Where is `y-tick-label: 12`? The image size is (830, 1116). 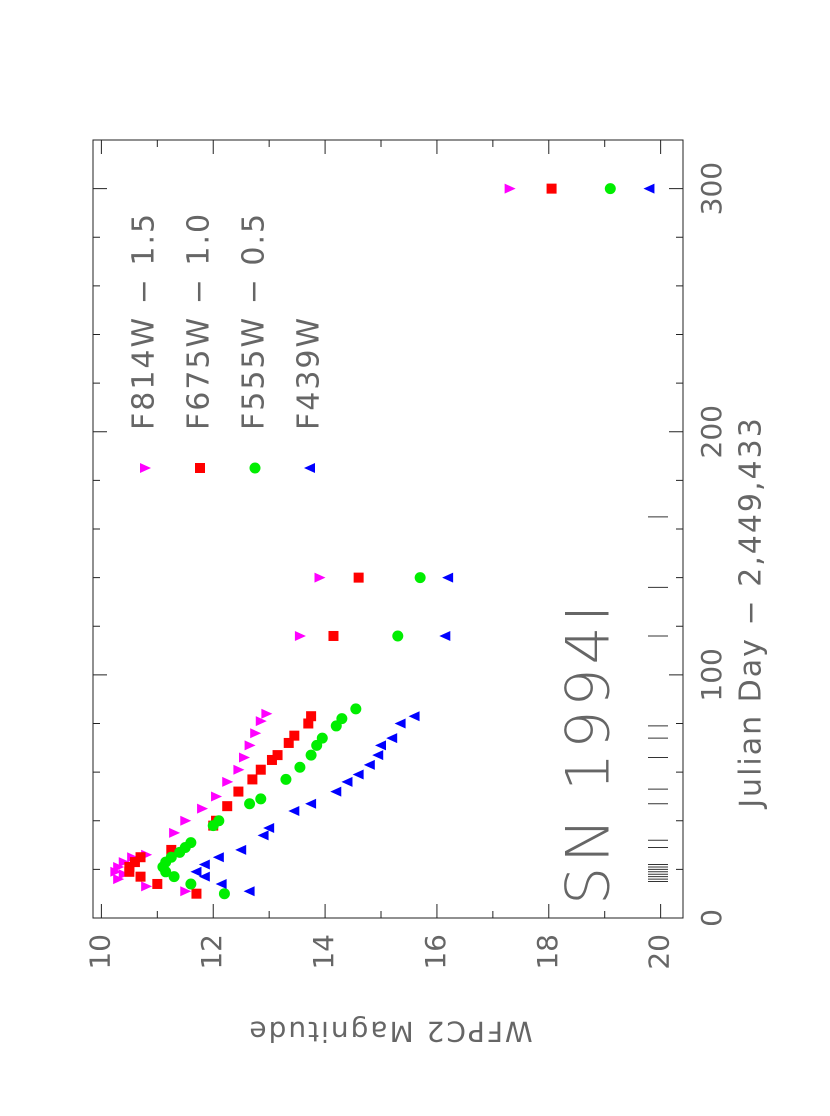
y-tick-label: 12 is located at coordinates (211, 952).